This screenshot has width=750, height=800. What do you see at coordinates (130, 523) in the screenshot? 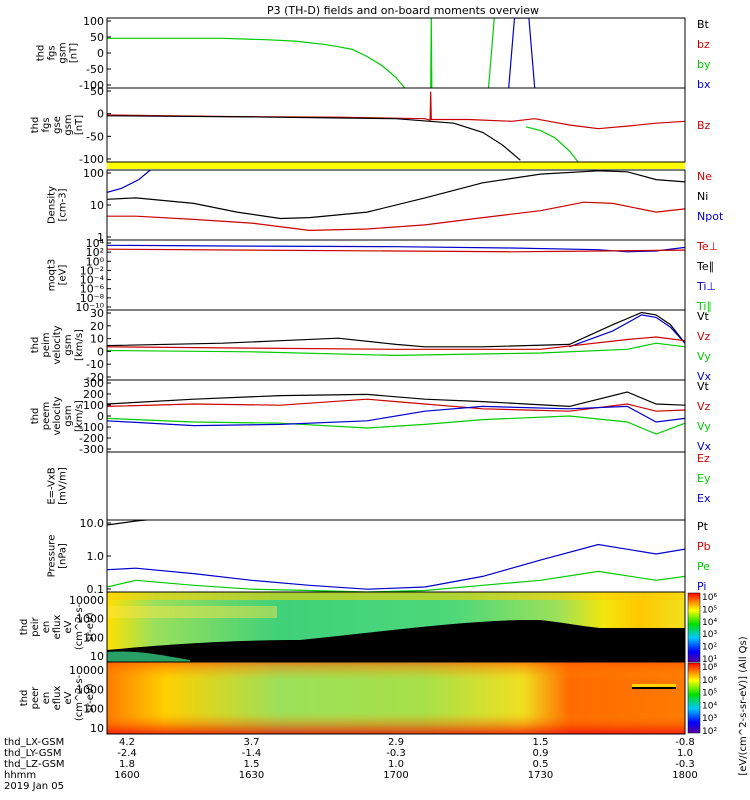
I see `series-line-Pt` at bounding box center [130, 523].